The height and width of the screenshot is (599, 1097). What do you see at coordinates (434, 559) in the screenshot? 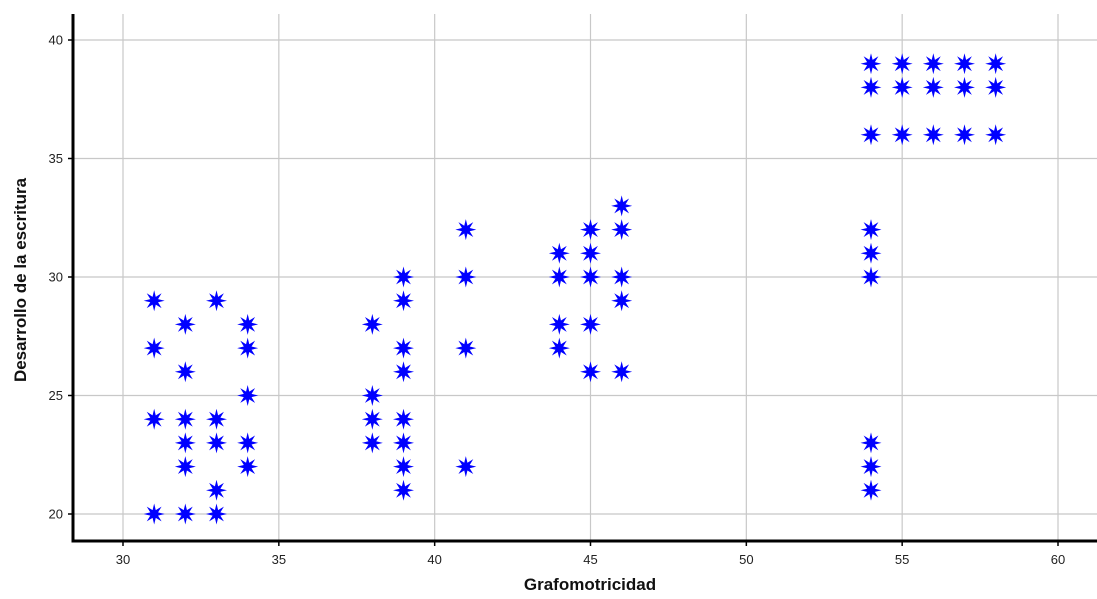
I see `x-tick-label: 40` at bounding box center [434, 559].